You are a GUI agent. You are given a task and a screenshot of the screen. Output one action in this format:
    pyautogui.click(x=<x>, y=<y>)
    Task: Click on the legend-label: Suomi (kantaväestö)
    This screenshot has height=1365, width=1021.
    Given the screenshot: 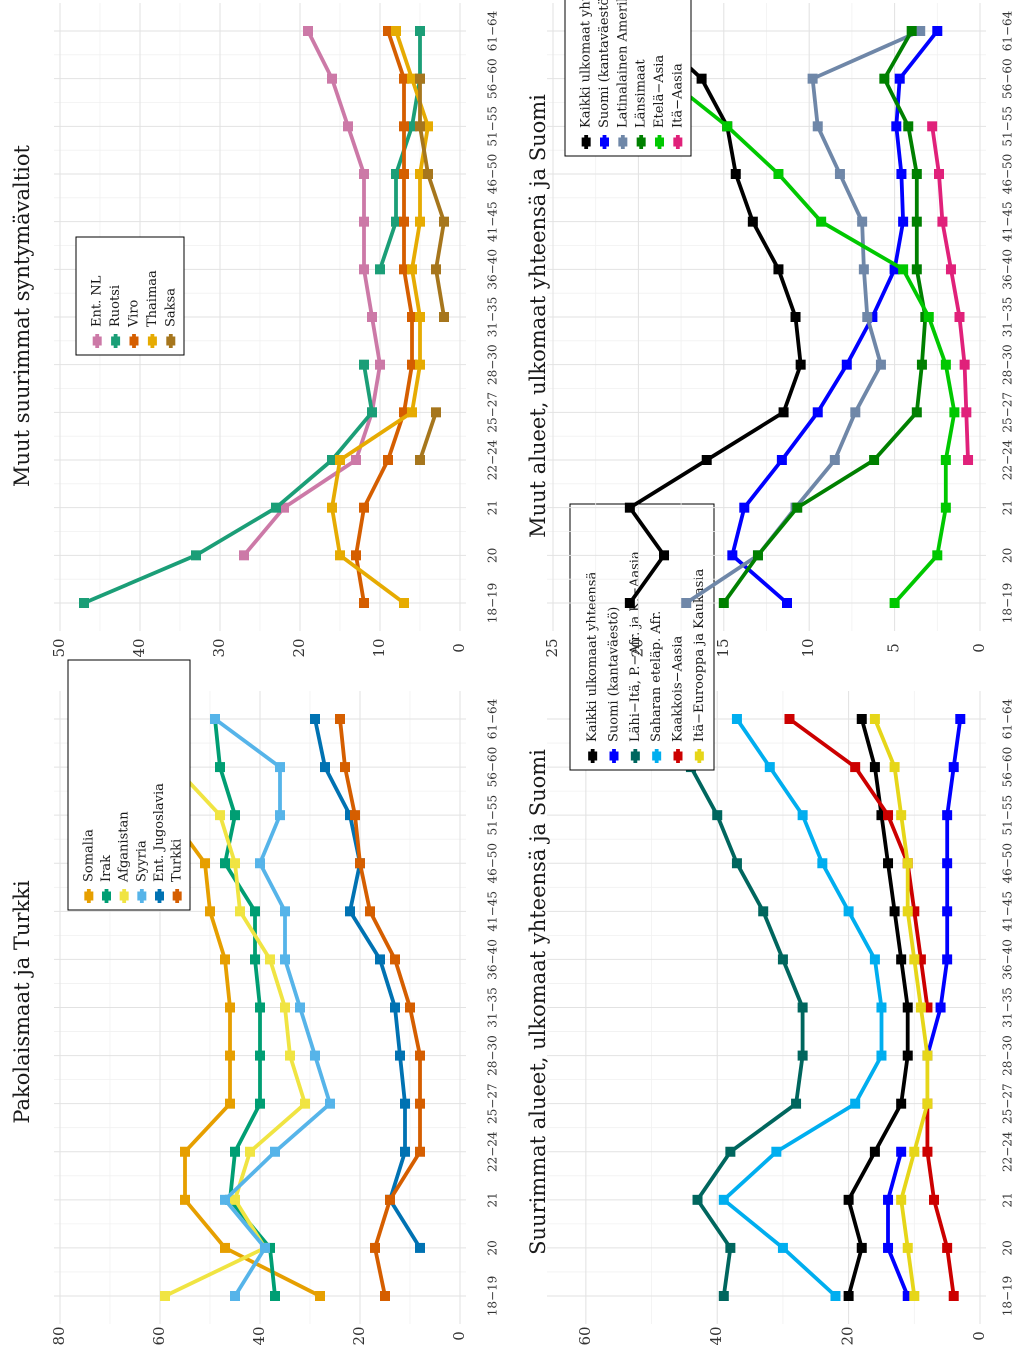 What is the action you would take?
    pyautogui.click(x=604, y=64)
    